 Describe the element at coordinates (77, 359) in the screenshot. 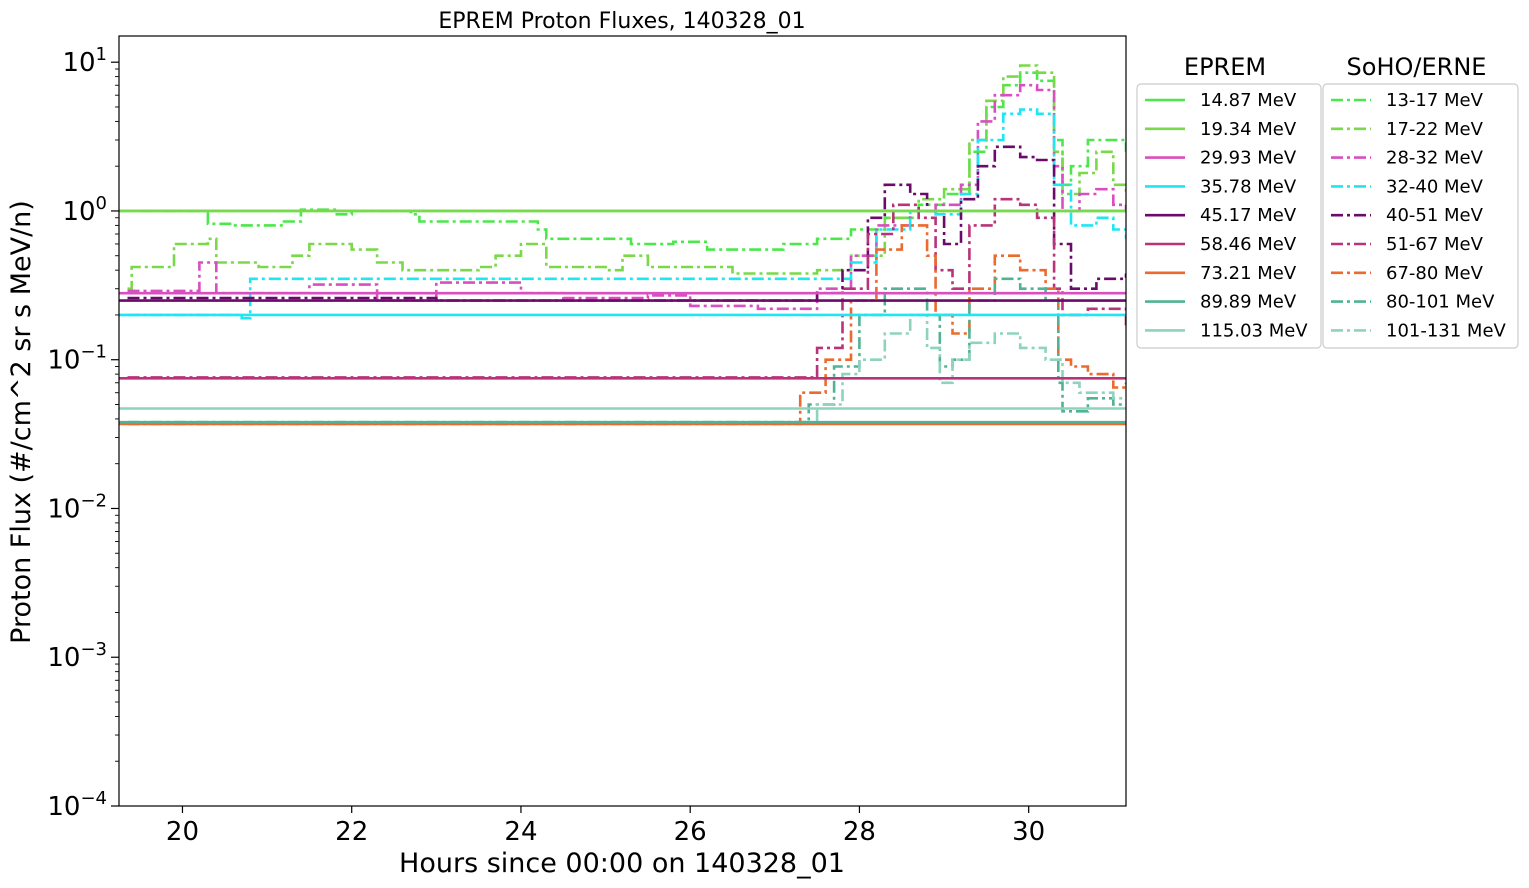

I see `y-tick-label: 10⁻¹` at that location.